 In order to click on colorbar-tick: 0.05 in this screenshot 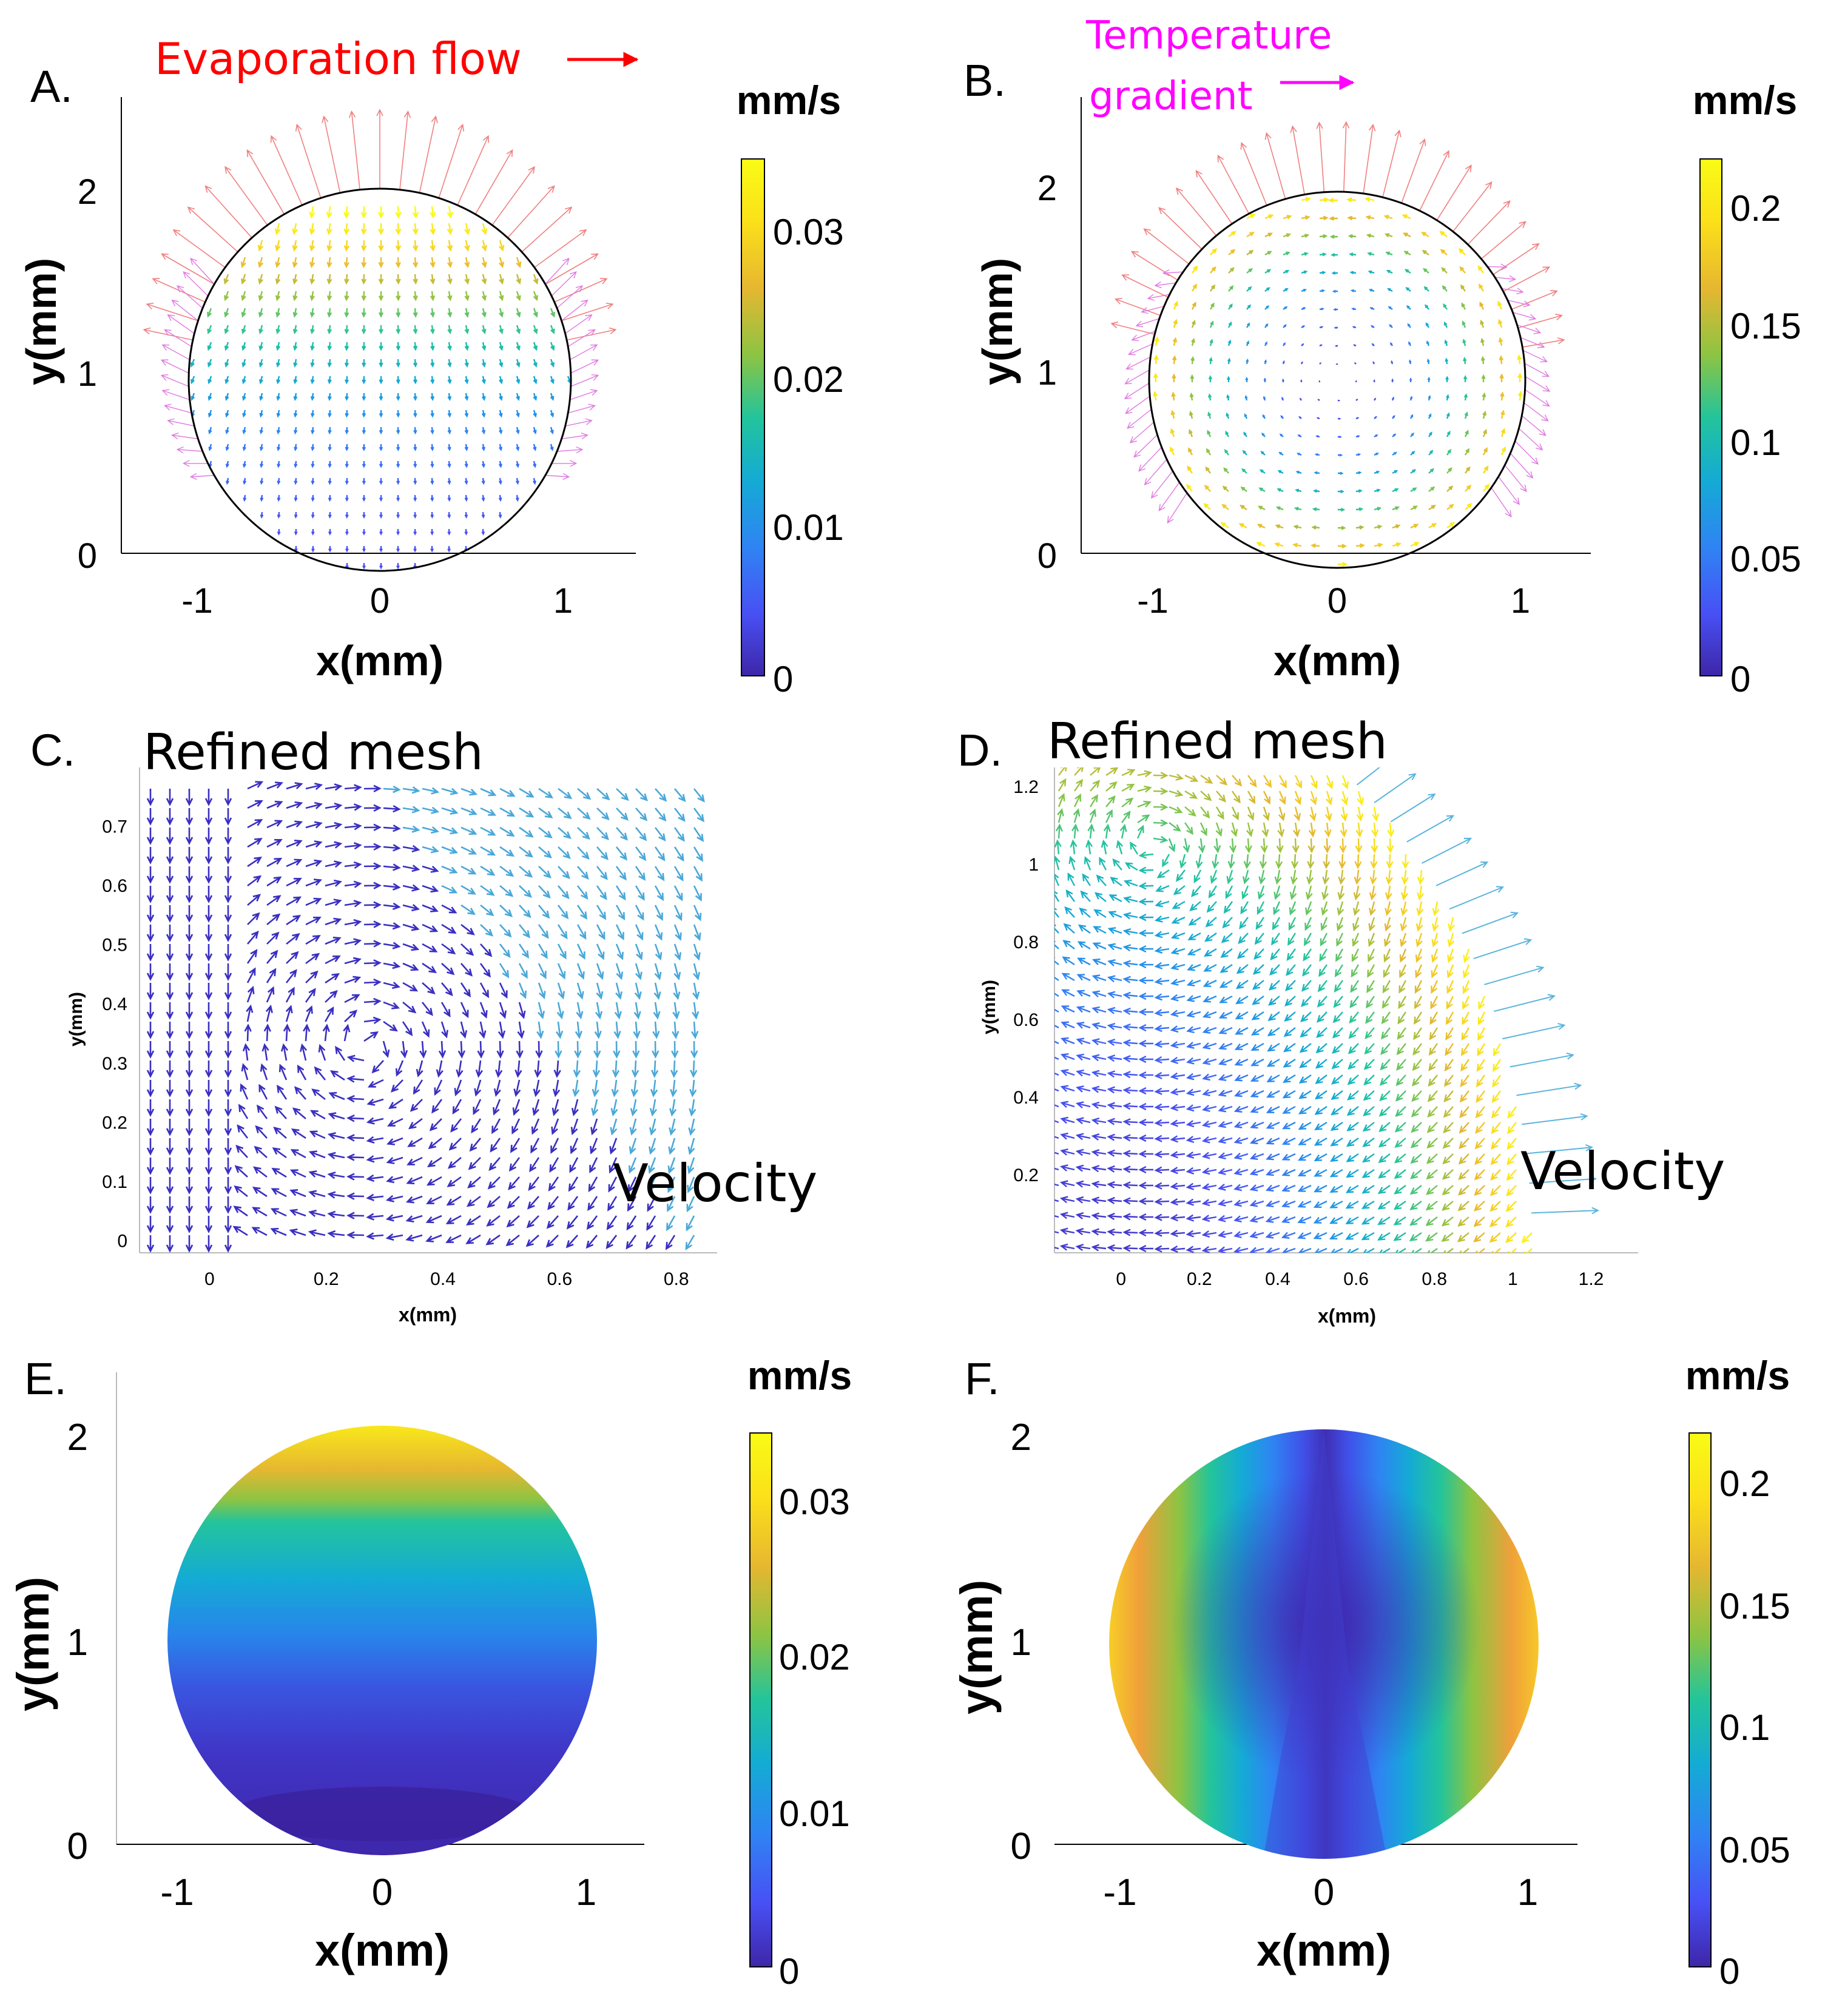, I will do `click(1754, 1850)`.